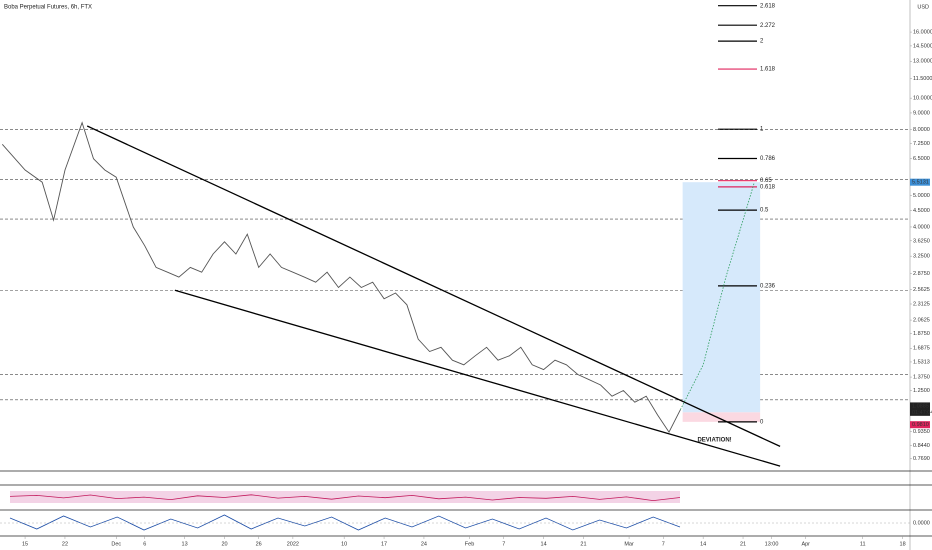 The width and height of the screenshot is (932, 550). Describe the element at coordinates (921, 321) in the screenshot. I see `y-tick-label: 2.0625` at that location.